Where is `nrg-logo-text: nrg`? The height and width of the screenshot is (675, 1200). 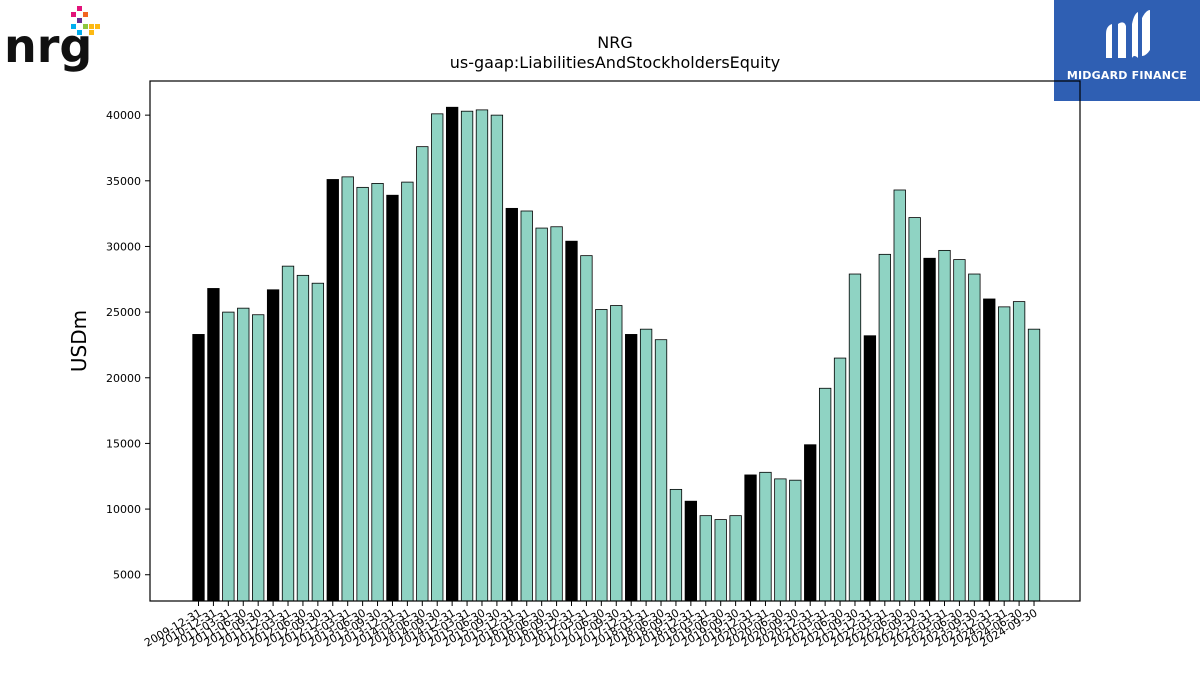 nrg-logo-text: nrg is located at coordinates (48, 45).